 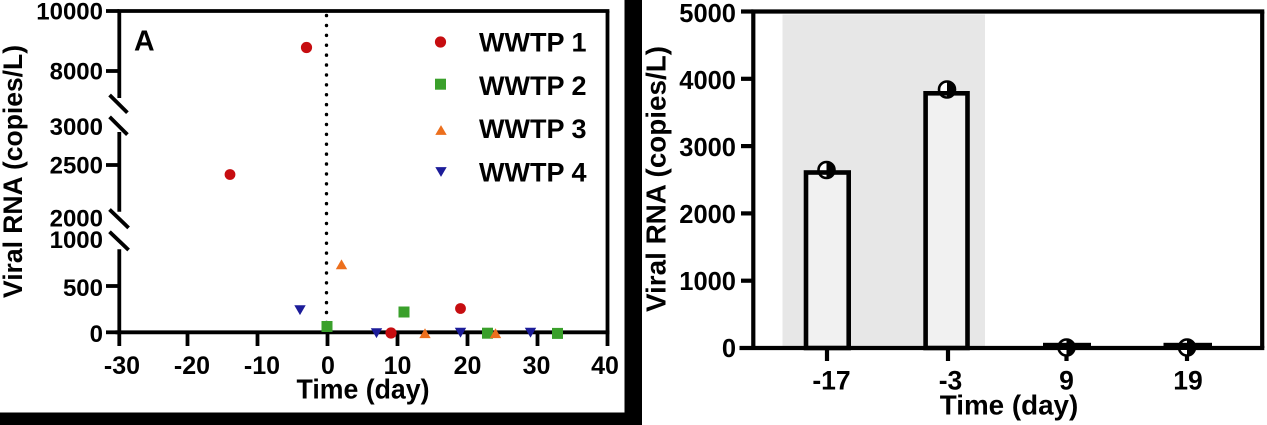 What do you see at coordinates (262, 366) in the screenshot?
I see `svg-text: -10` at bounding box center [262, 366].